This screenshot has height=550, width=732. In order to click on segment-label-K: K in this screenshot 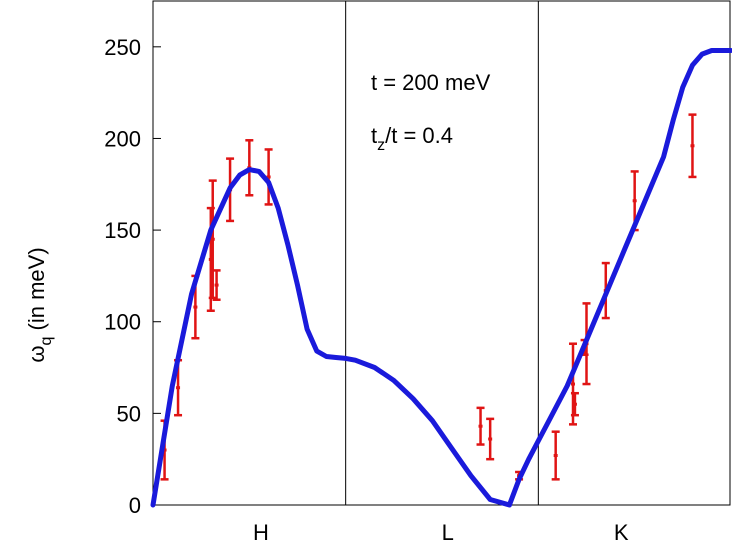, I will do `click(621, 532)`.